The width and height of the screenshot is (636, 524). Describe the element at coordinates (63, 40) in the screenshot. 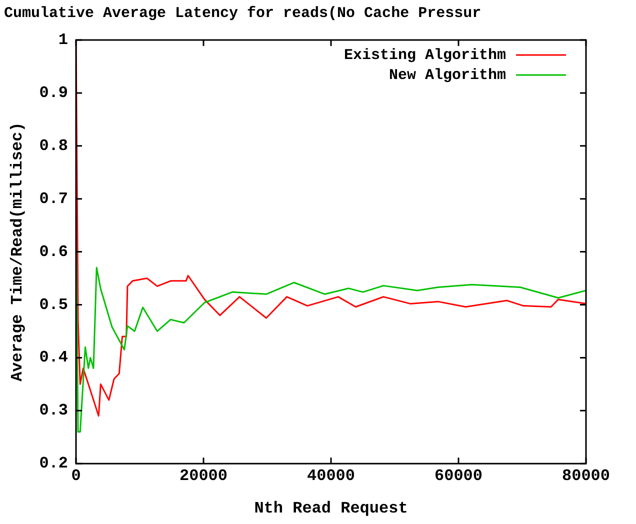

I see `y-tick-label: 1` at that location.